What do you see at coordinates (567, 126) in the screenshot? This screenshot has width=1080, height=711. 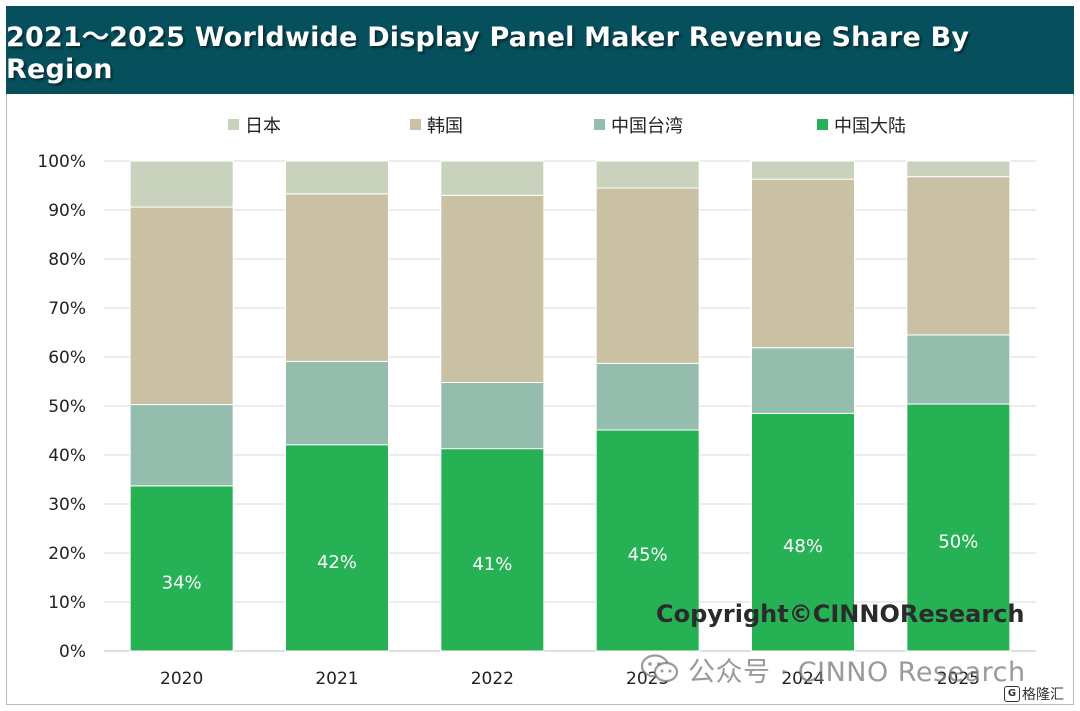 I see `legend: 日本 韩国 中国台湾 中国大陆` at bounding box center [567, 126].